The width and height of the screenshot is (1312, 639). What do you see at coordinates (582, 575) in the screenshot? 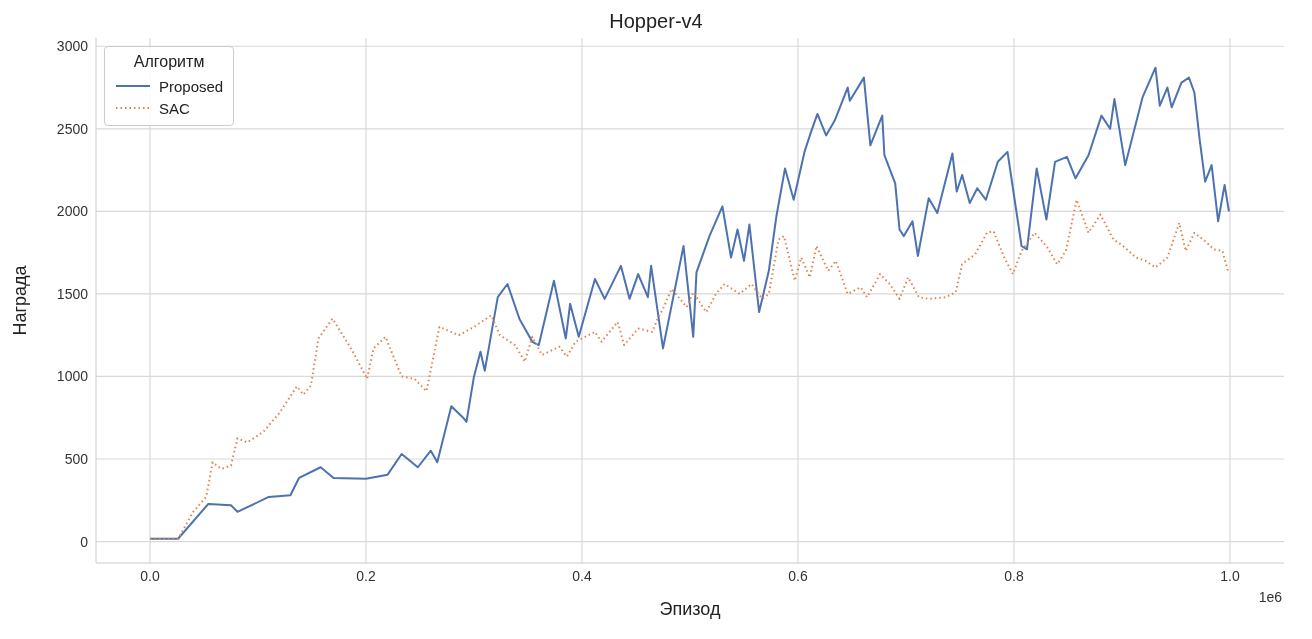
I see `x-tick-label: 0.4` at bounding box center [582, 575].